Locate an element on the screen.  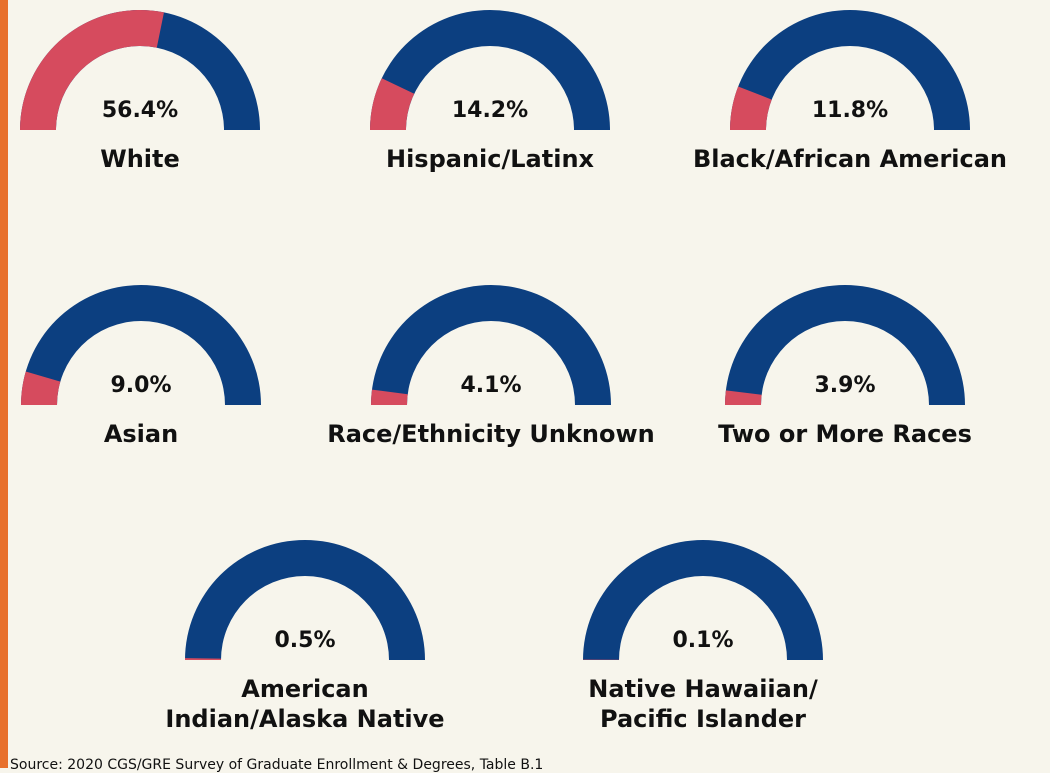
value-label: 9.0% is located at coordinates (141, 385).